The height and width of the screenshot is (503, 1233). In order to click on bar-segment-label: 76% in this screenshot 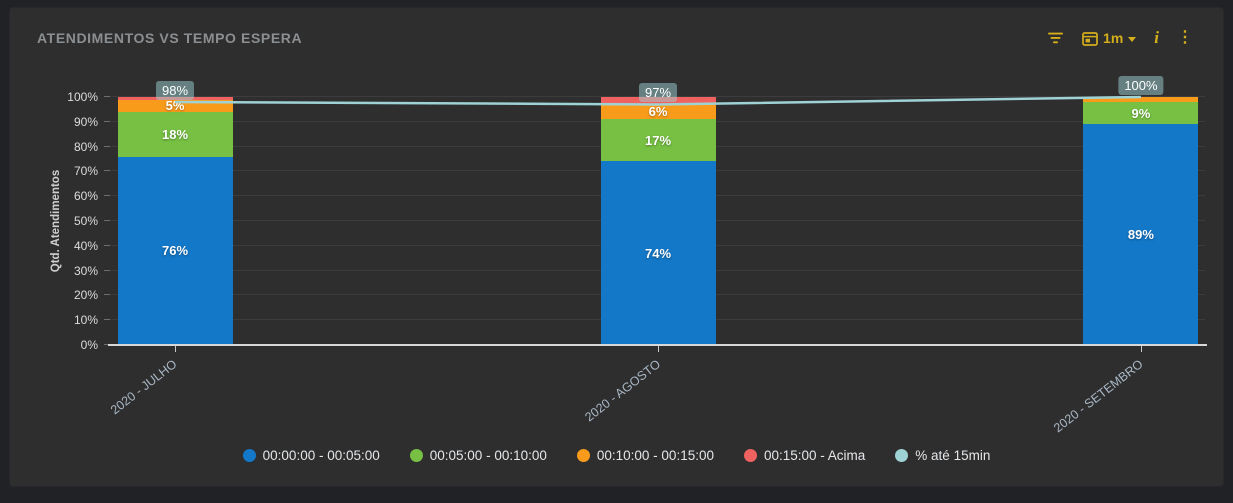, I will do `click(175, 251)`.